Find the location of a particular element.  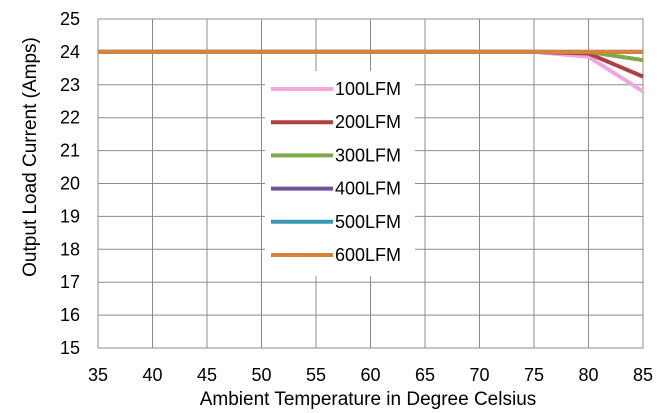

x-tick-label: 70 is located at coordinates (479, 375).